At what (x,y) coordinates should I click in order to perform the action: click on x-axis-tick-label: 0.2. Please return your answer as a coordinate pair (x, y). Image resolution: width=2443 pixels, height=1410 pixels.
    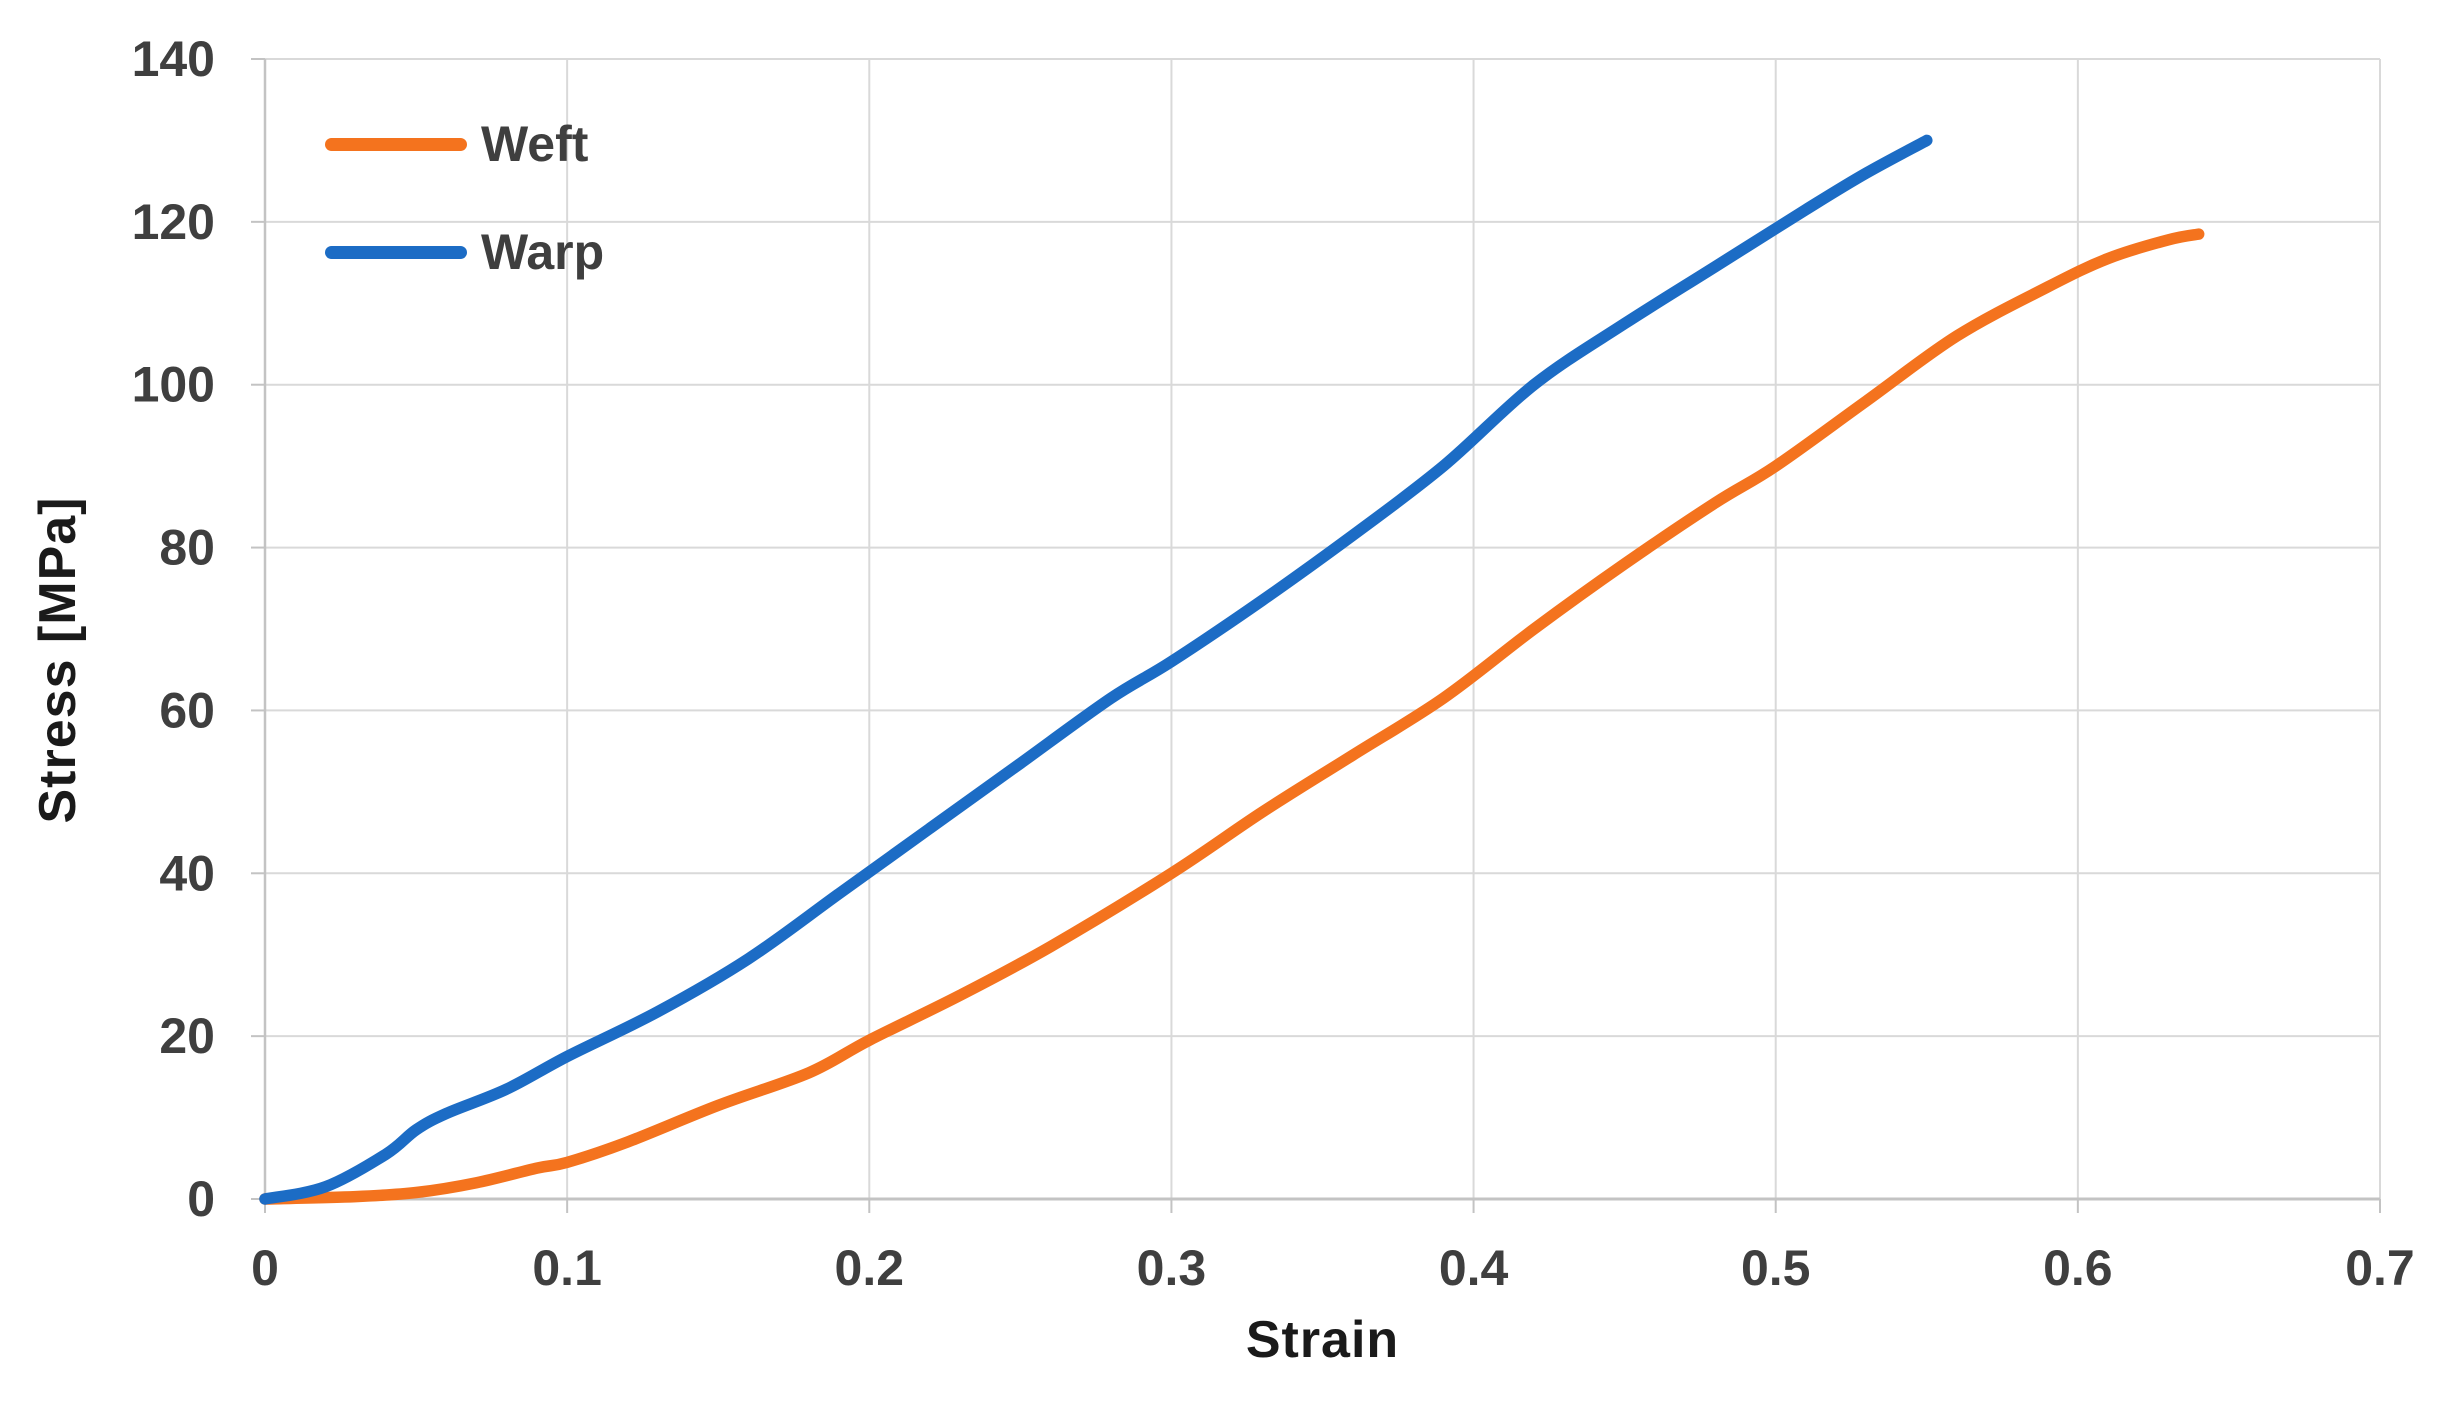
    Looking at the image, I should click on (870, 1268).